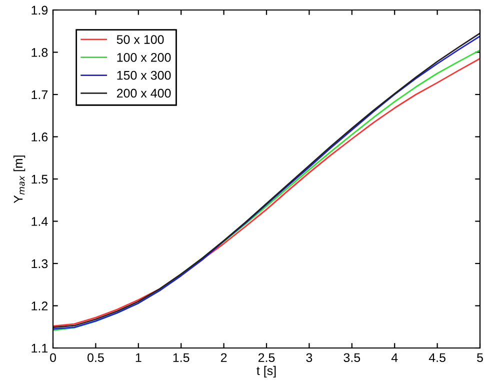 This screenshot has width=489, height=382. Describe the element at coordinates (266, 357) in the screenshot. I see `x-tick-label: 2.5` at that location.